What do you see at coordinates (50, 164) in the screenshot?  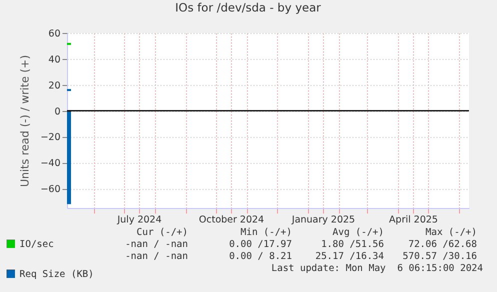 I see `y-tick-label: −40` at bounding box center [50, 164].